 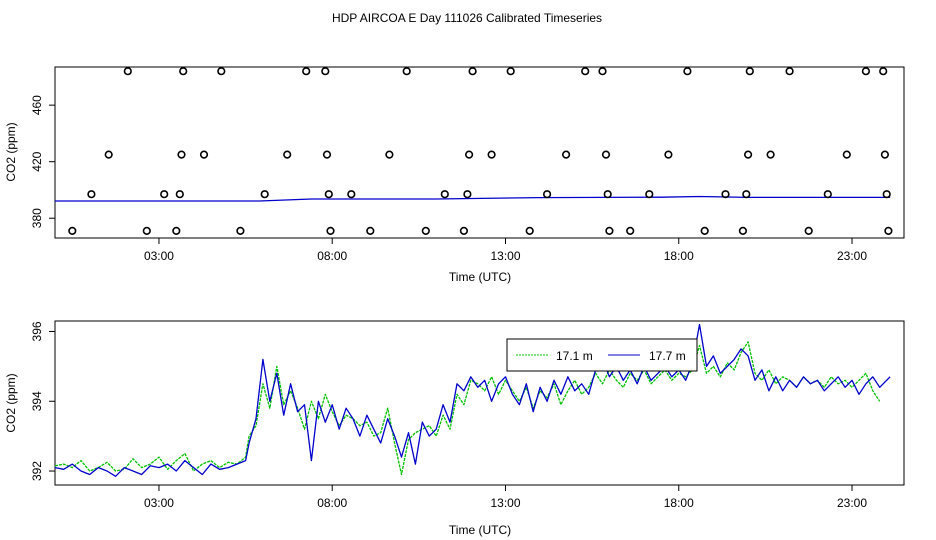 What do you see at coordinates (667, 356) in the screenshot?
I see `legend-label-17-7m: 17.7 m` at bounding box center [667, 356].